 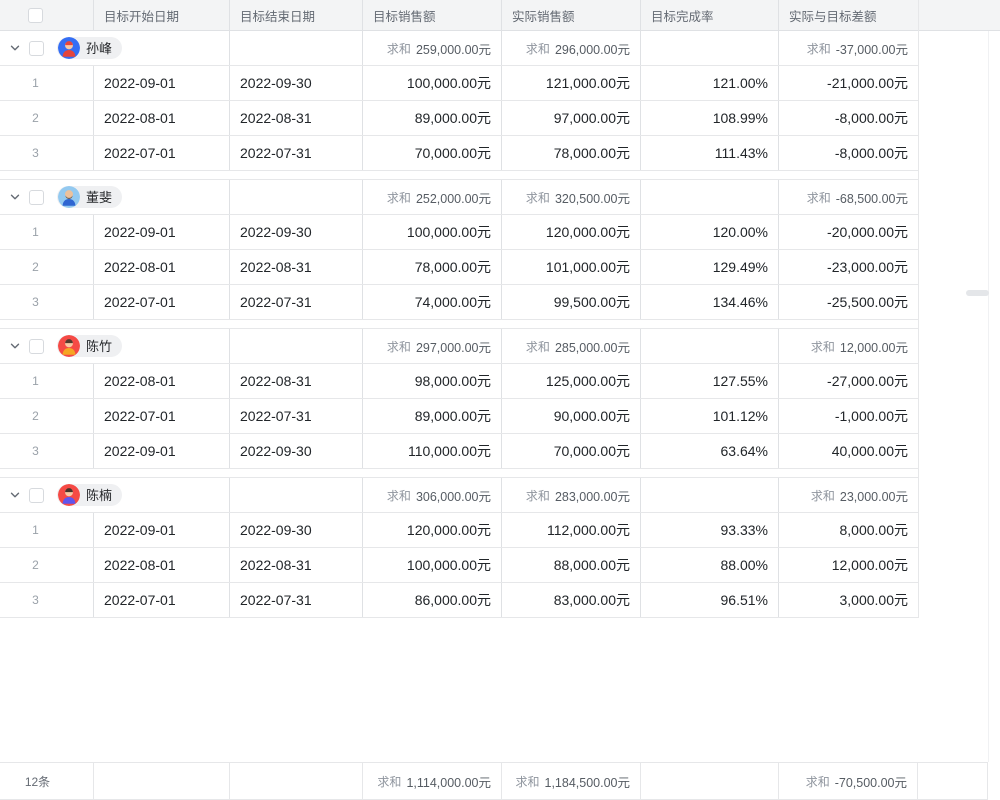 I want to click on cell-target-sales: 78,000.00元, so click(x=432, y=267).